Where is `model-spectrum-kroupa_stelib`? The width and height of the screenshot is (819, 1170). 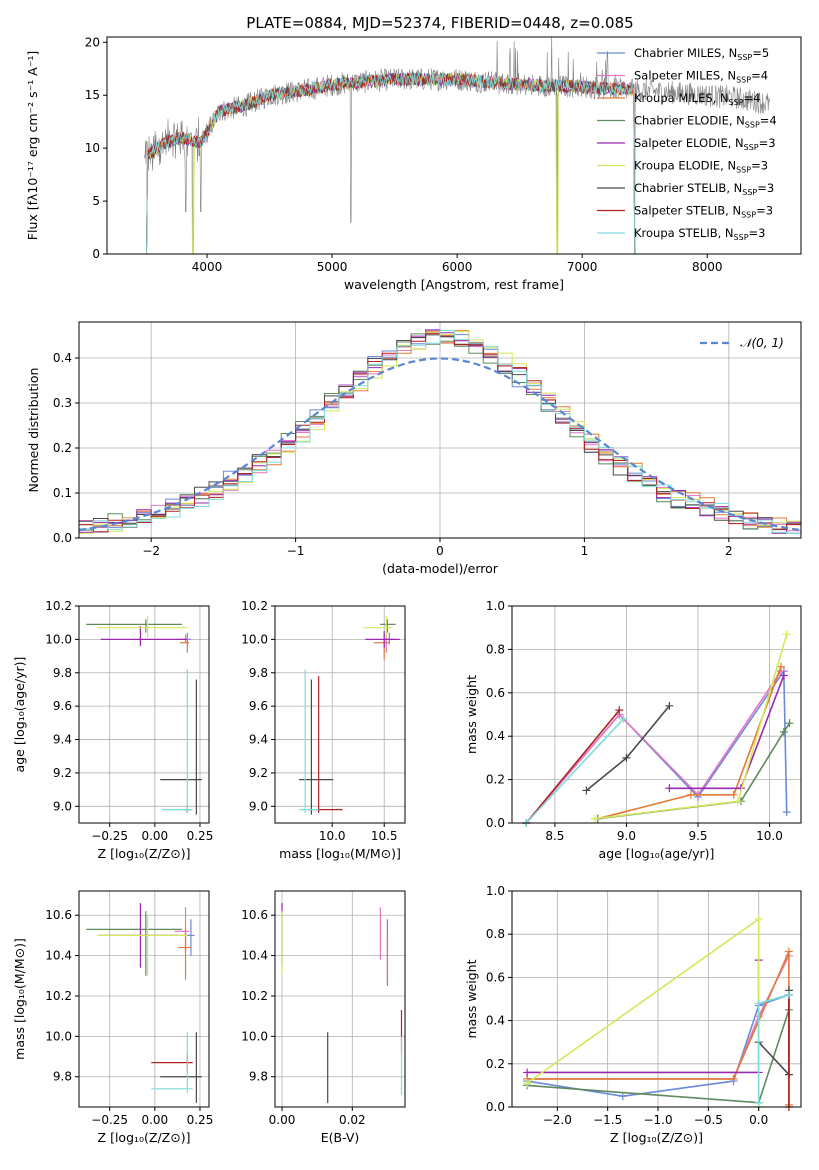 model-spectrum-kroupa_stelib is located at coordinates (390, 163).